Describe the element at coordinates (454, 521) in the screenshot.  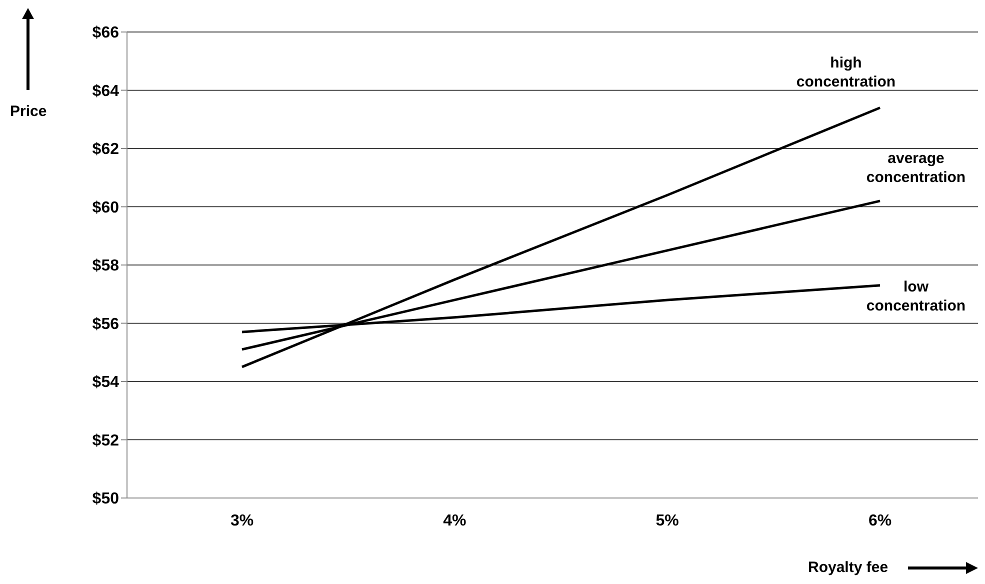
I see `x-tick-label: 4%` at that location.